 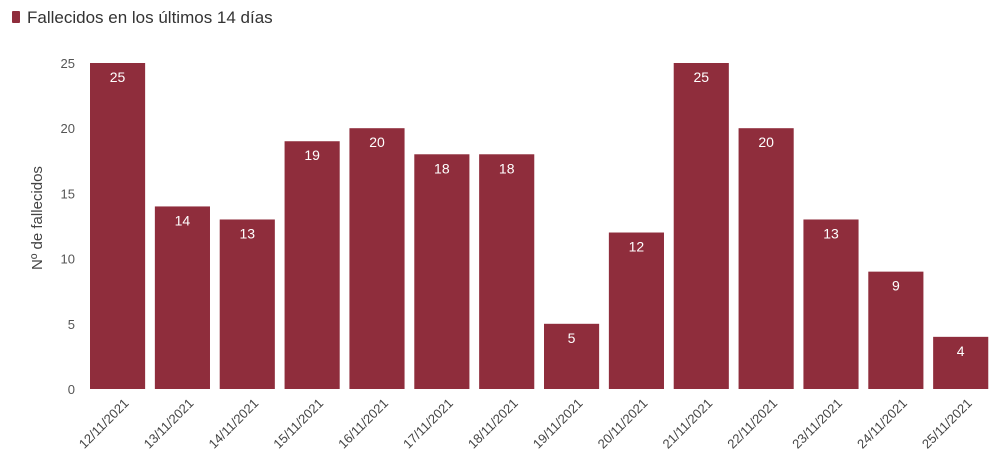 I want to click on y-tick-label: 5, so click(x=71, y=324).